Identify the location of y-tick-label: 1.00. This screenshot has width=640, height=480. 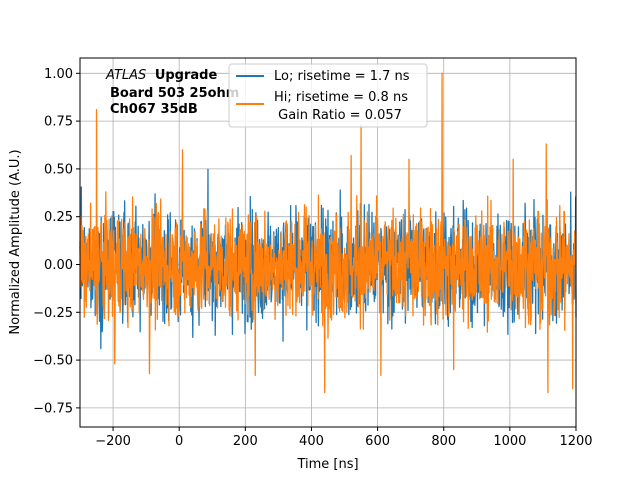
(58, 74).